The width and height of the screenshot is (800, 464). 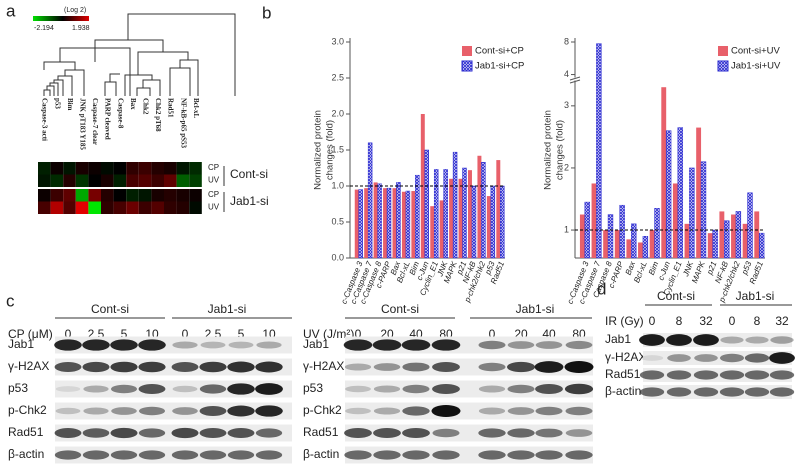 What do you see at coordinates (81, 28) in the screenshot?
I see `scale-max: 1.938` at bounding box center [81, 28].